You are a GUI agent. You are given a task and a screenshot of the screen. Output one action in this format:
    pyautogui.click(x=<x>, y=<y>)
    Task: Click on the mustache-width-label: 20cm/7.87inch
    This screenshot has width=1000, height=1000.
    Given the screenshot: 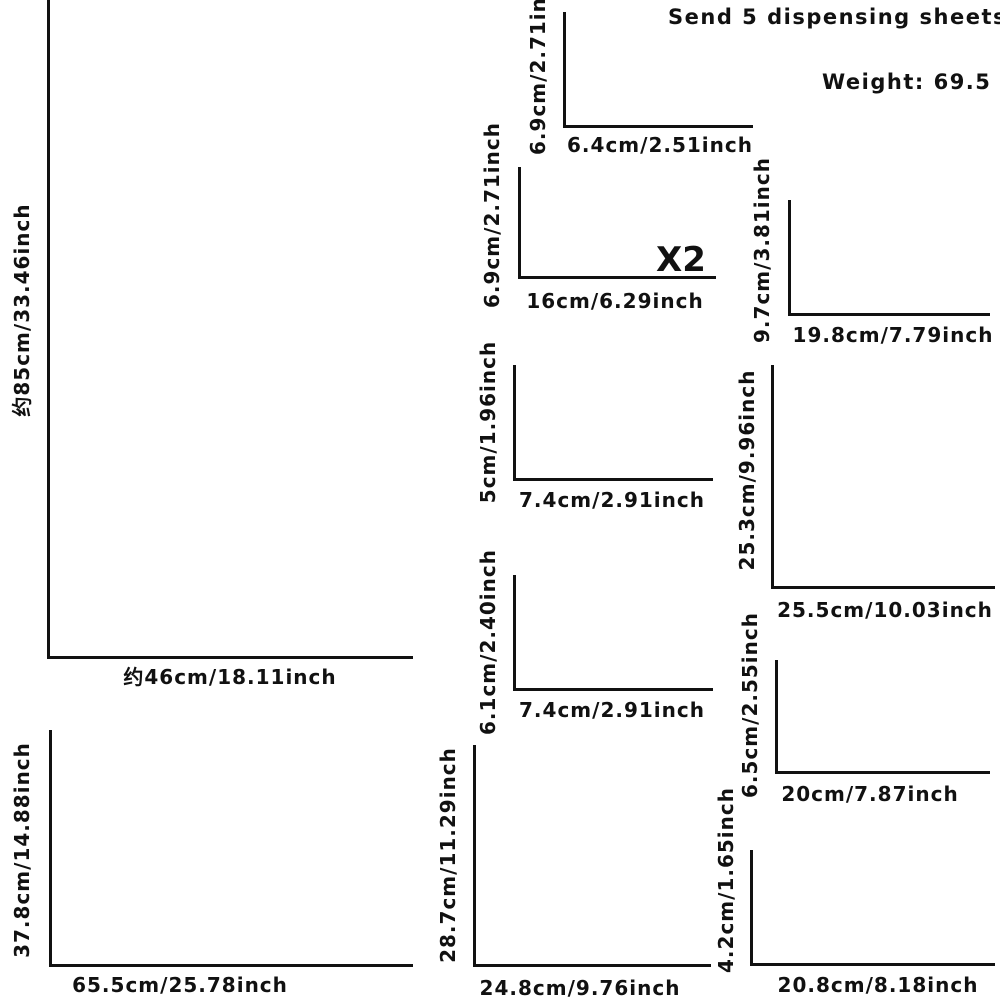 What is the action you would take?
    pyautogui.click(x=870, y=794)
    